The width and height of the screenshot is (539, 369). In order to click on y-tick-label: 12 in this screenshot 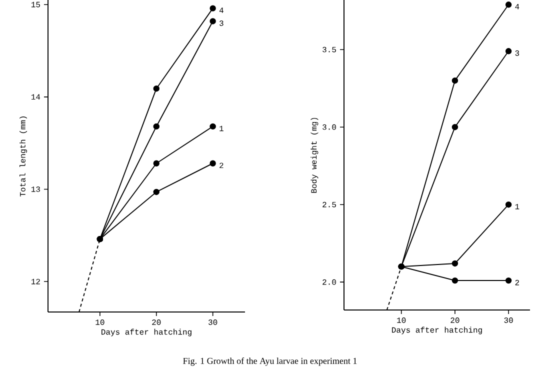, I will do `click(35, 281)`.